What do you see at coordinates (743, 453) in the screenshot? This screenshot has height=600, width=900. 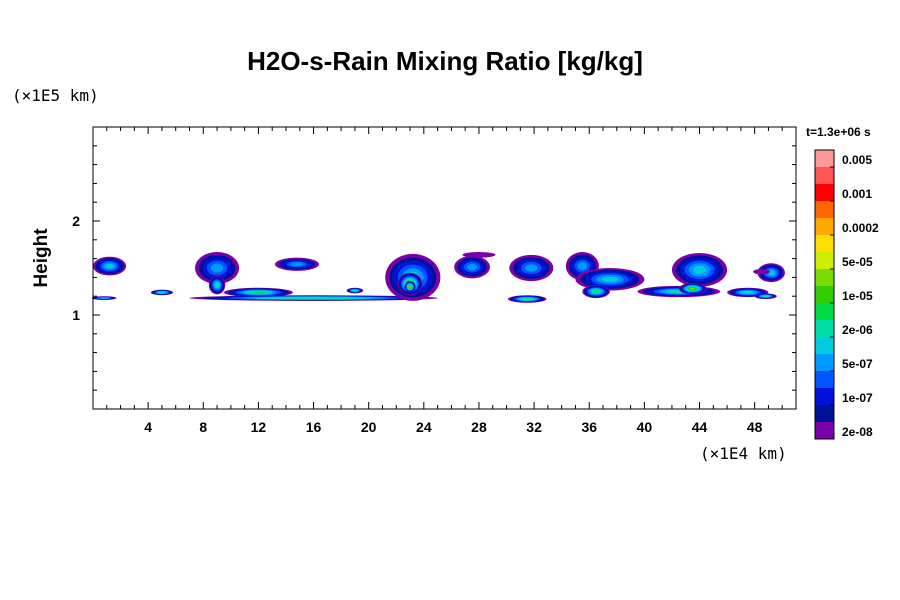 I see `x-unit-label: (×1E4 km)` at bounding box center [743, 453].